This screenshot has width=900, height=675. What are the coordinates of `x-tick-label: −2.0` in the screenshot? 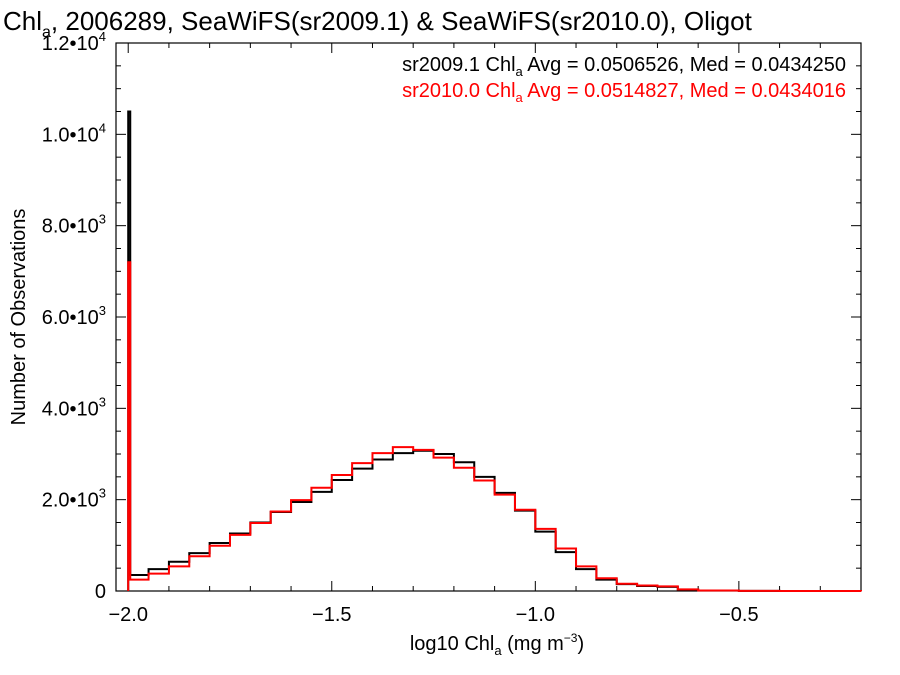 It's located at (127, 615).